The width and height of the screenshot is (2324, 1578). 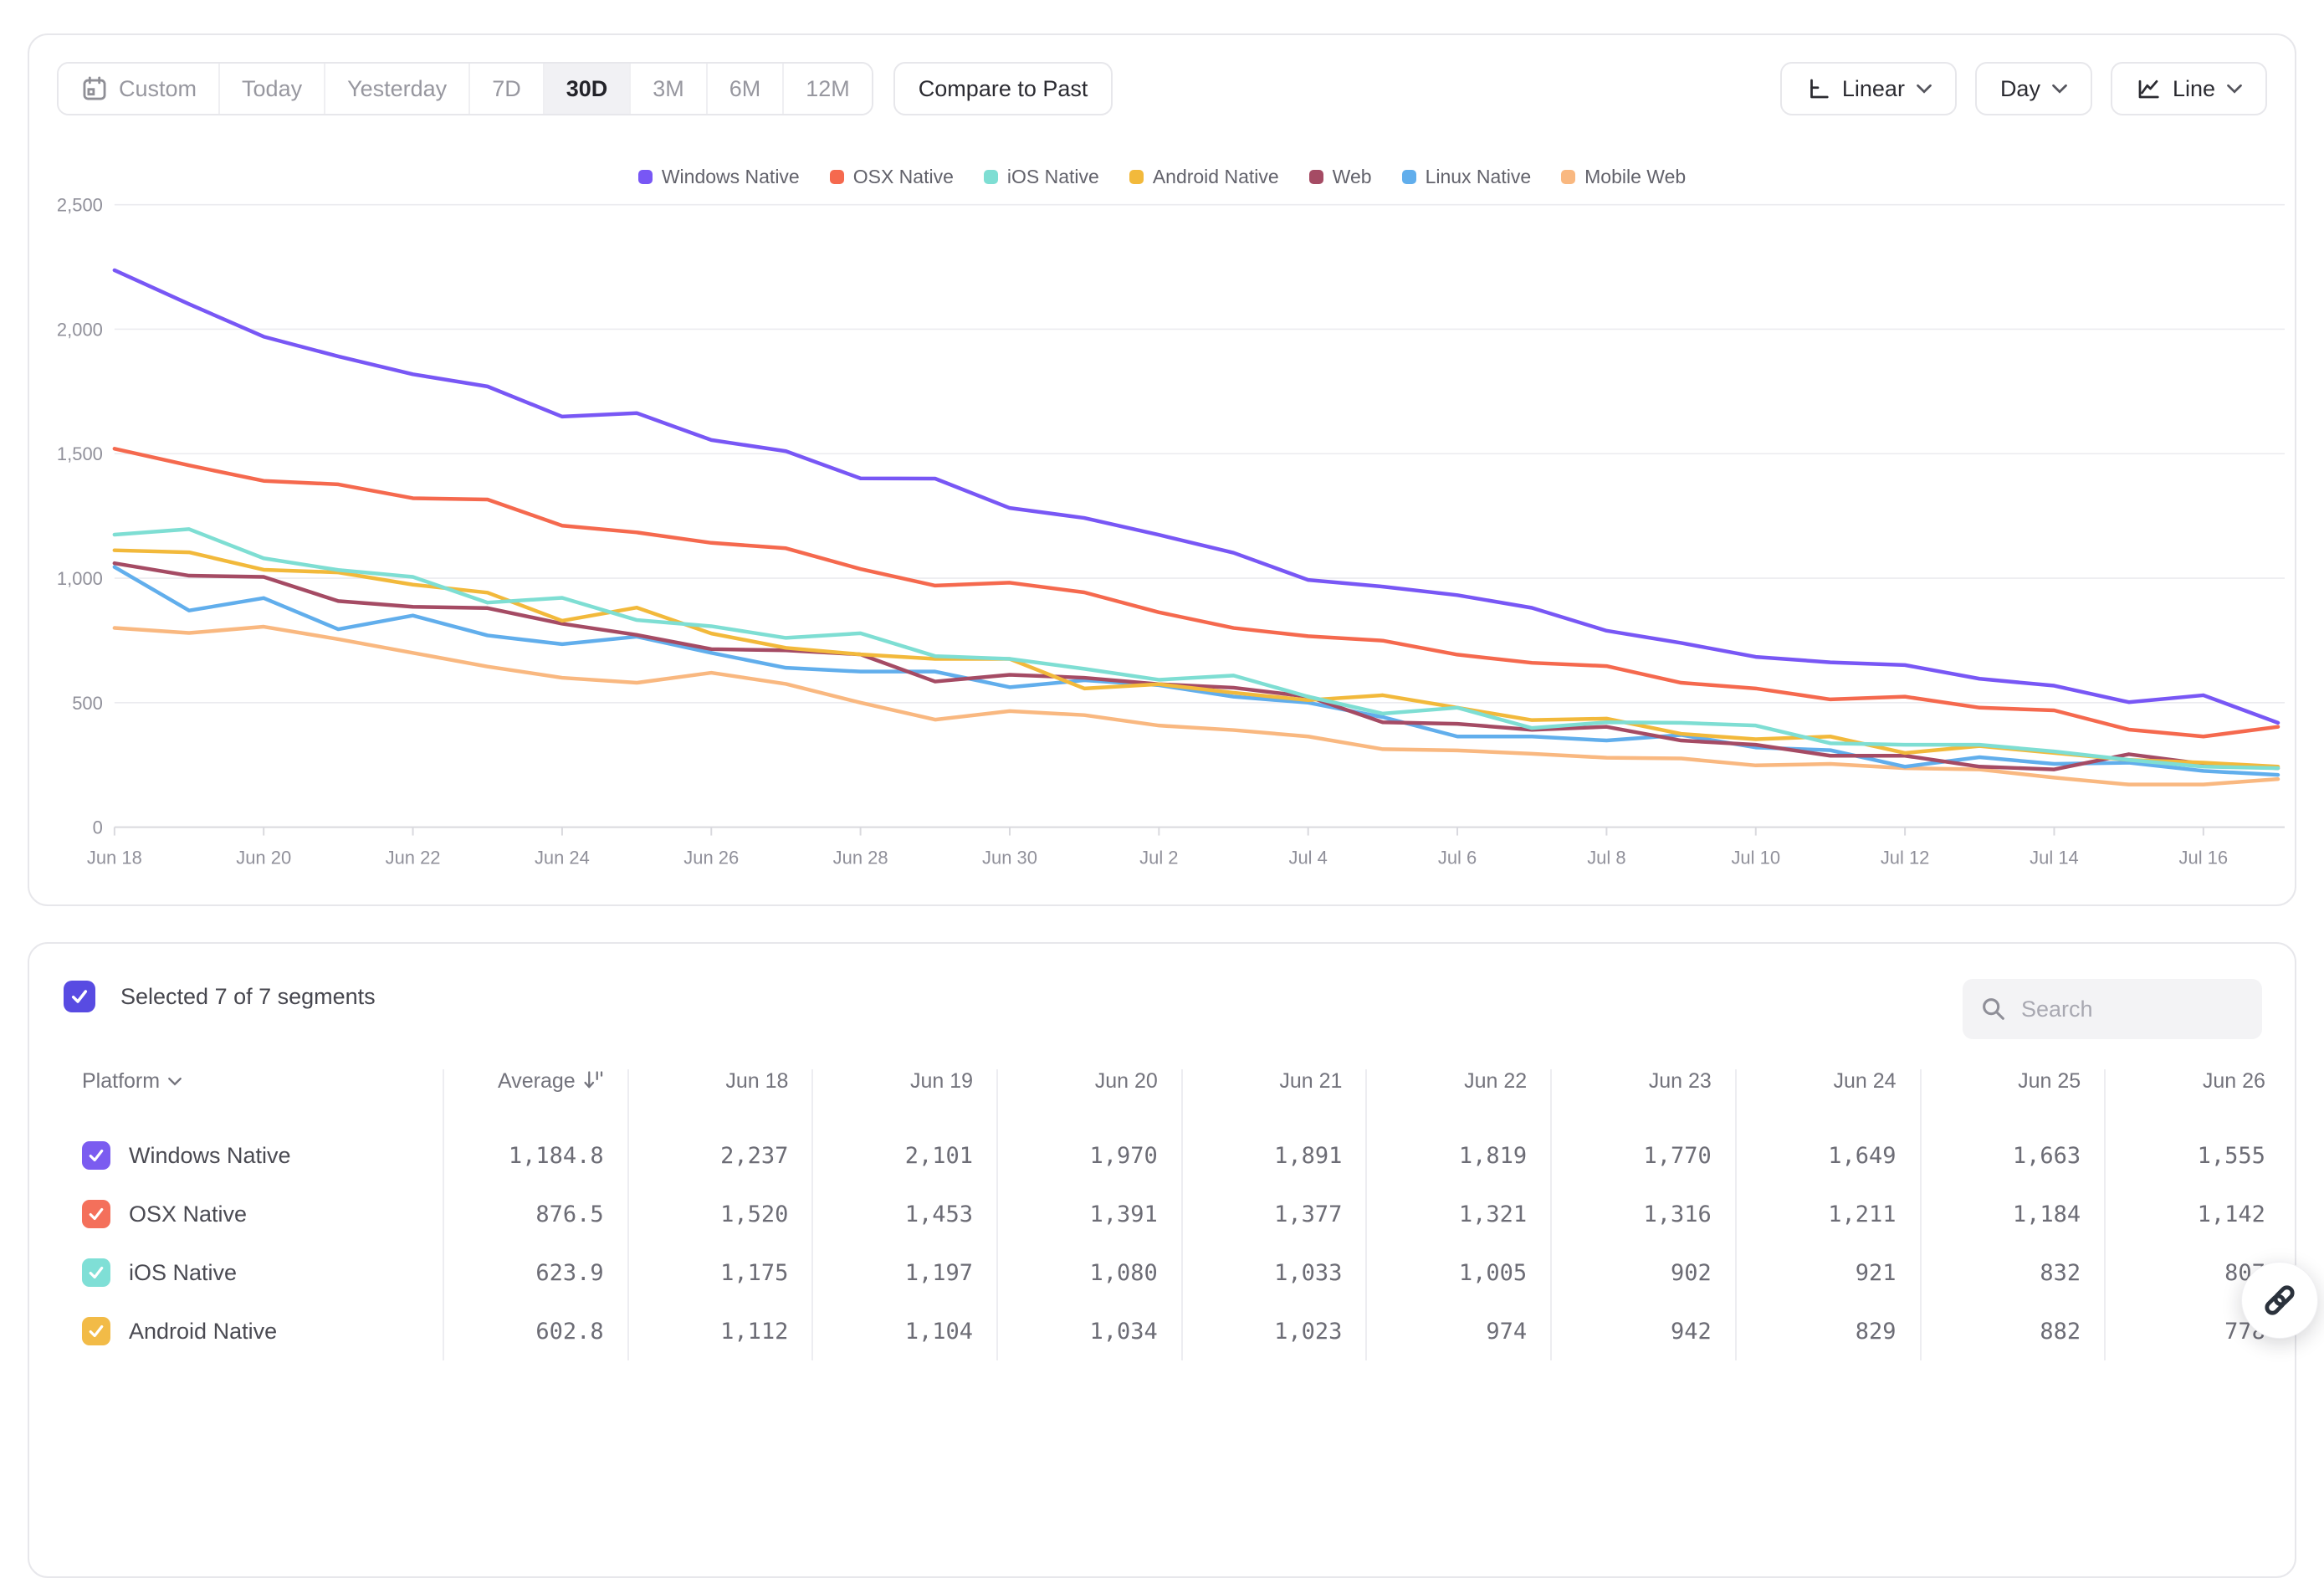 What do you see at coordinates (80, 206) in the screenshot?
I see `y-axis-tick-label: 2,500` at bounding box center [80, 206].